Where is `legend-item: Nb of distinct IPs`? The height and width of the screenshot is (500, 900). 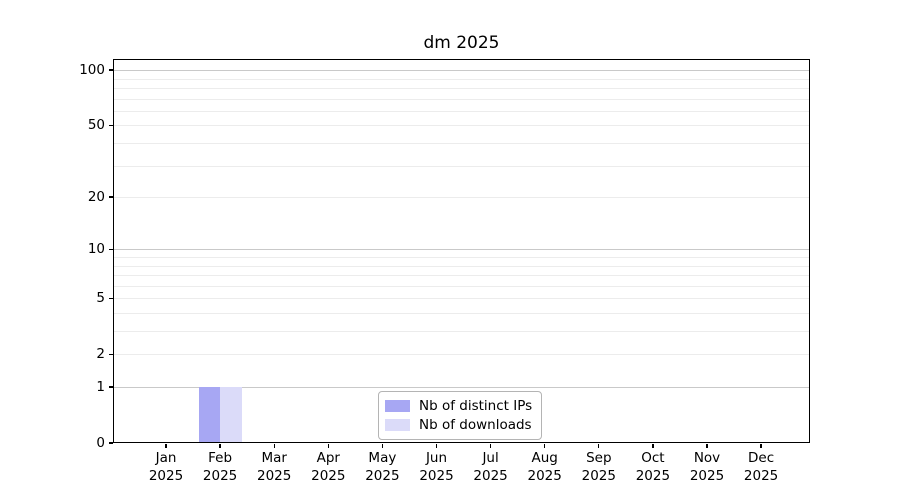
legend-item: Nb of distinct IPs is located at coordinates (458, 405).